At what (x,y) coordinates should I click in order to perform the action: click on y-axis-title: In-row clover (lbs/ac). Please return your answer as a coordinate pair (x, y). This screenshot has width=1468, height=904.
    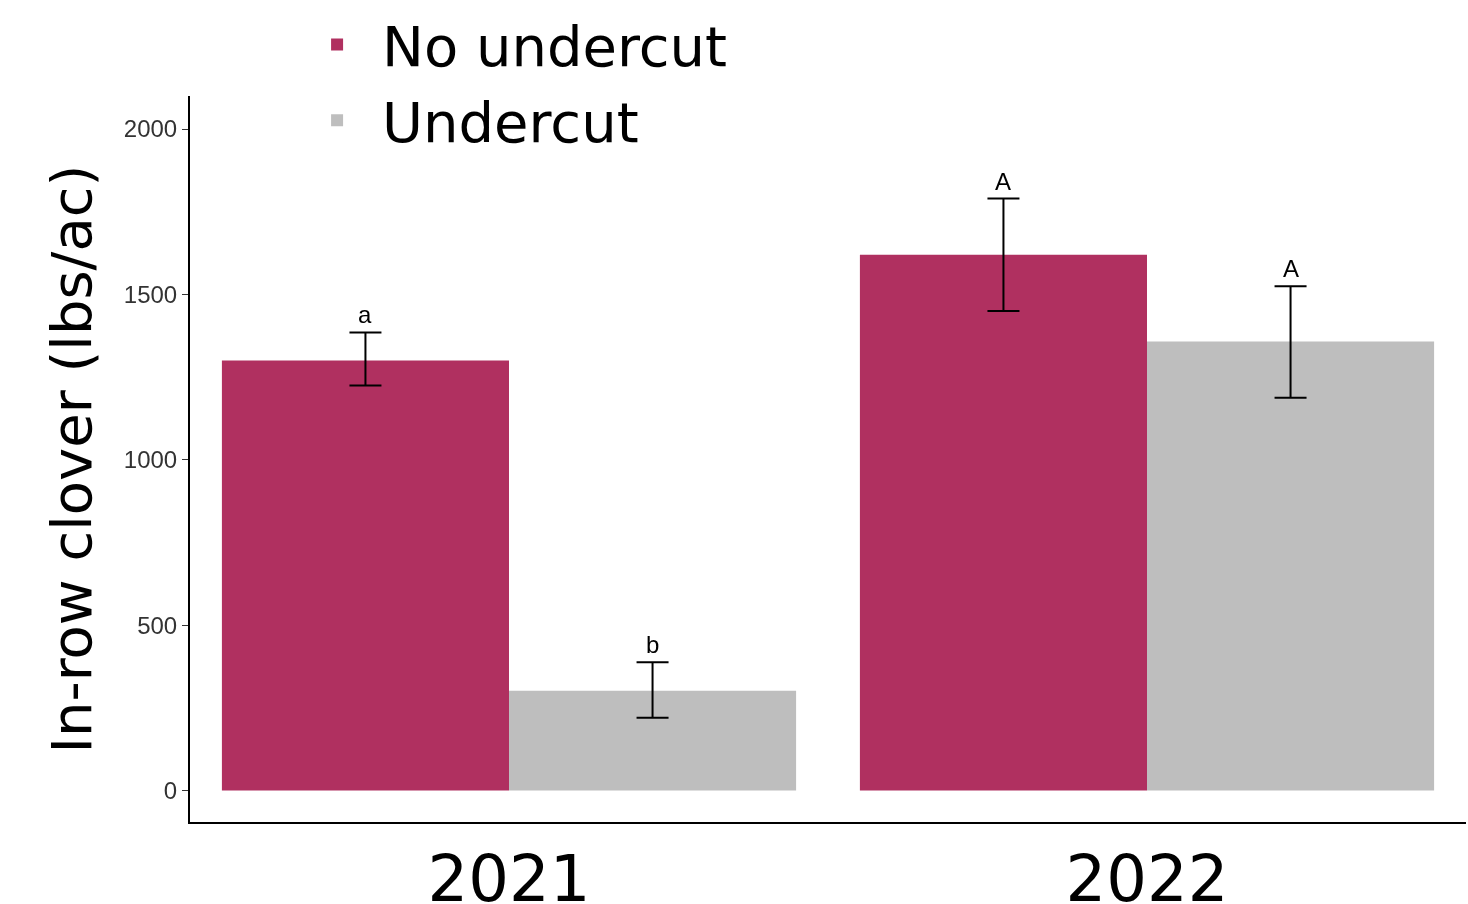
    Looking at the image, I should click on (72, 459).